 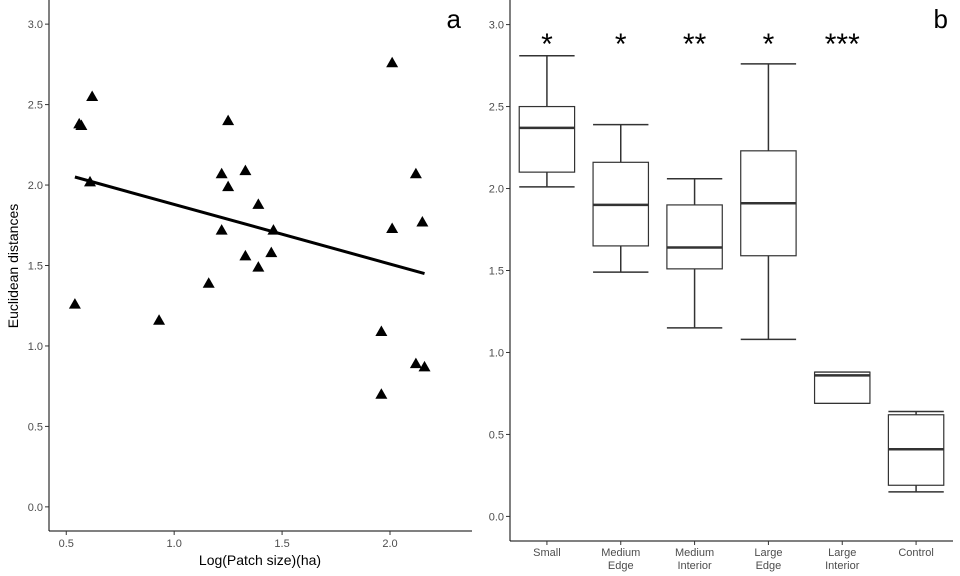 What do you see at coordinates (260, 560) in the screenshot?
I see `x-axis-title: Log(Patch size)(ha)` at bounding box center [260, 560].